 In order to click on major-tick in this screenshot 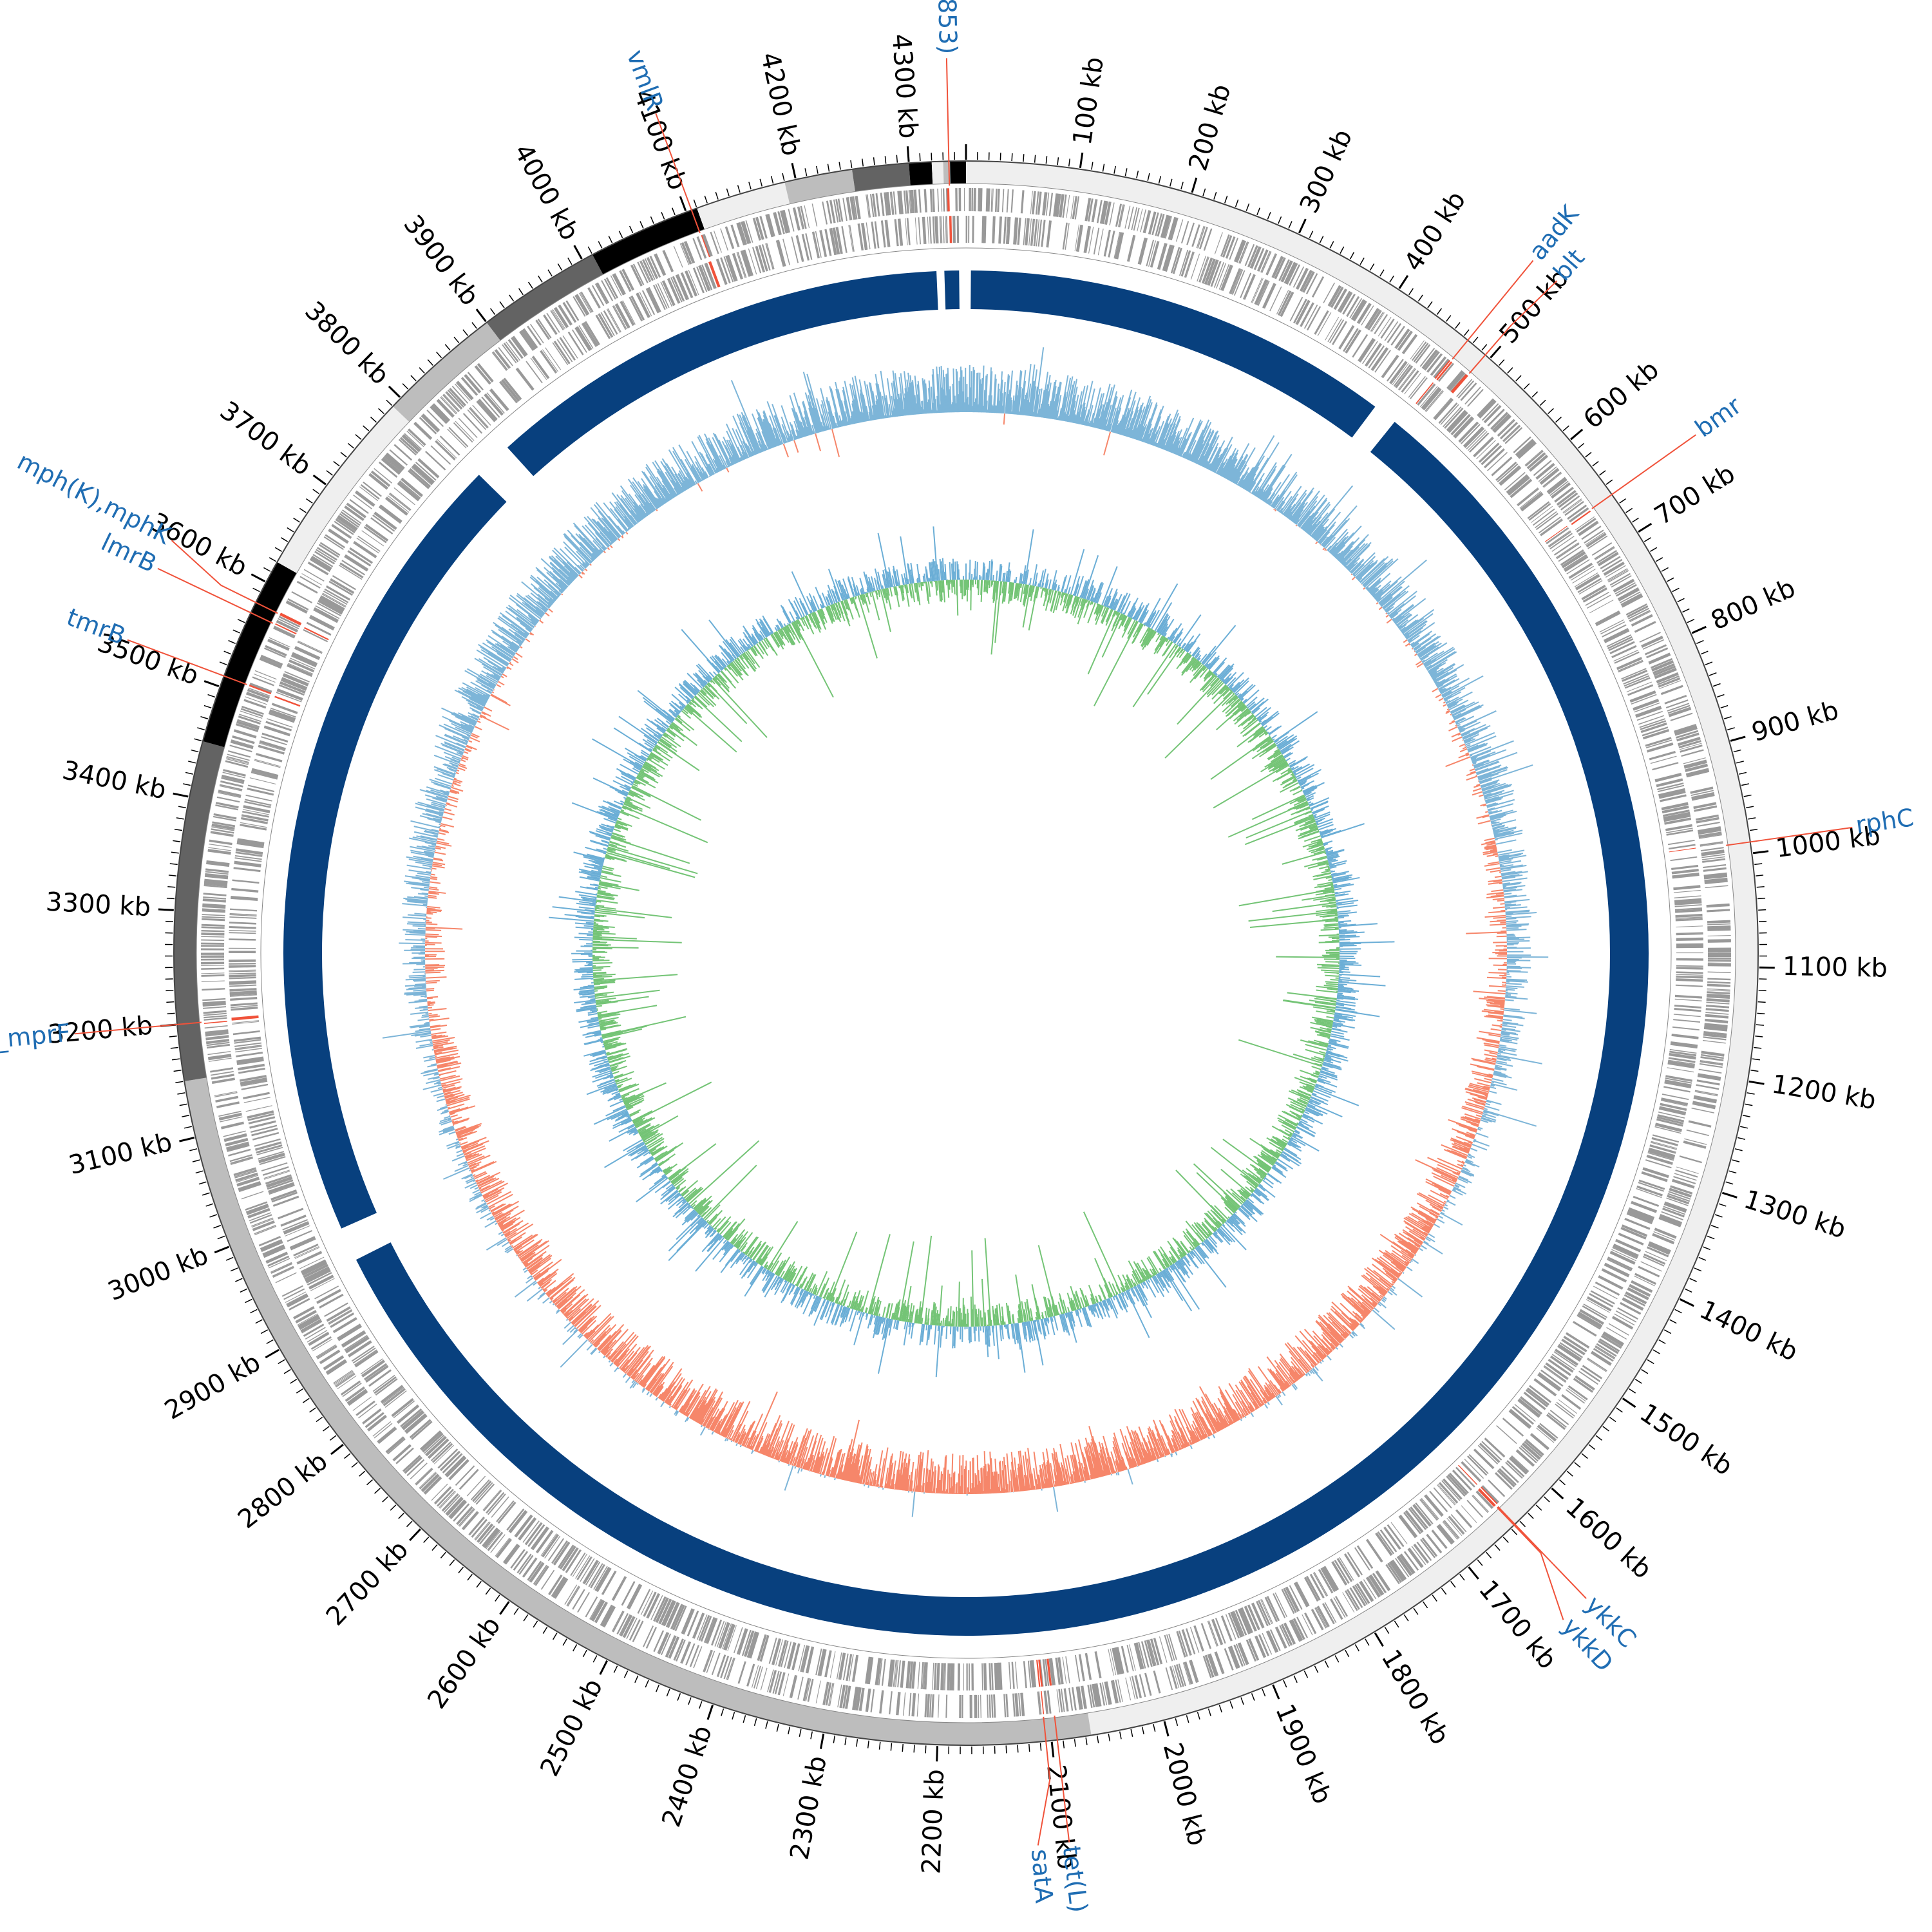, I will do `click(1166, 1729)`.